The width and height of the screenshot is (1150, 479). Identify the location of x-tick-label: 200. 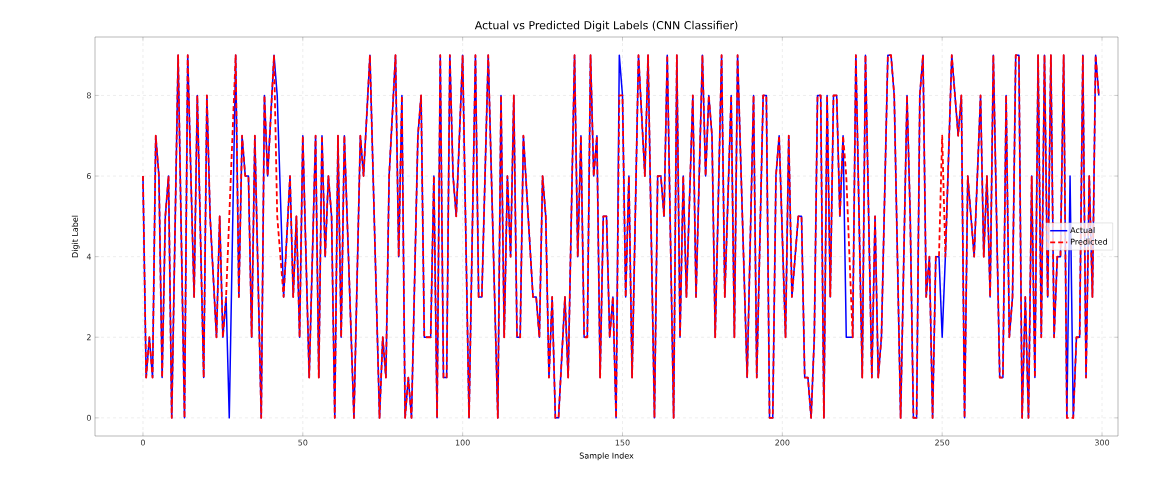
(782, 442).